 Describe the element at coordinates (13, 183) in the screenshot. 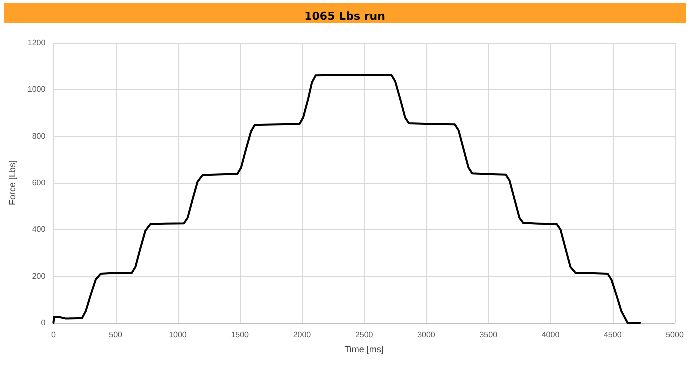

I see `y-axis-title: Force [Lbs]` at that location.